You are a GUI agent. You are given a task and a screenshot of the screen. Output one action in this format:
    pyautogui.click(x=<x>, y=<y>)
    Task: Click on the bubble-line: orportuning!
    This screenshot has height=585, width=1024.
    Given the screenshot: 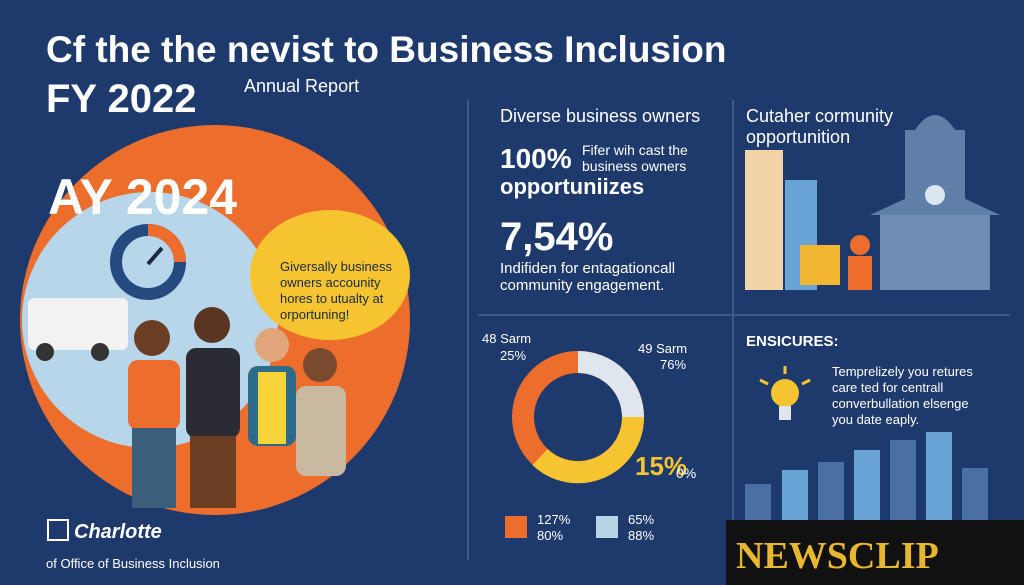 What is the action you would take?
    pyautogui.click(x=314, y=314)
    